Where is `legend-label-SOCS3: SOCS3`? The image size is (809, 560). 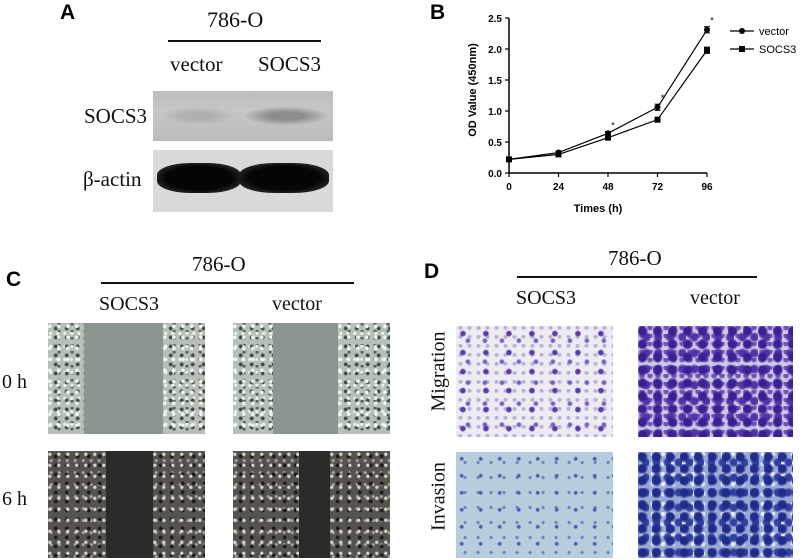 legend-label-SOCS3: SOCS3 is located at coordinates (777, 50).